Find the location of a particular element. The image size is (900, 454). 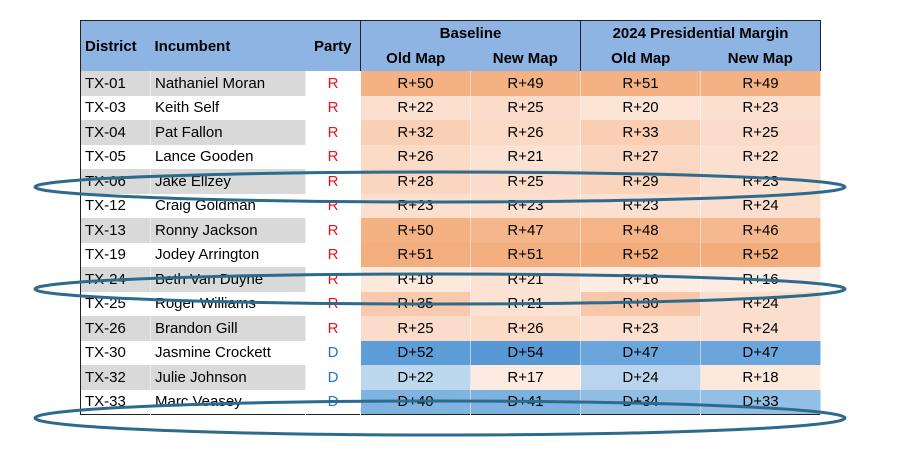

margin-cell: D+34 is located at coordinates (641, 402).